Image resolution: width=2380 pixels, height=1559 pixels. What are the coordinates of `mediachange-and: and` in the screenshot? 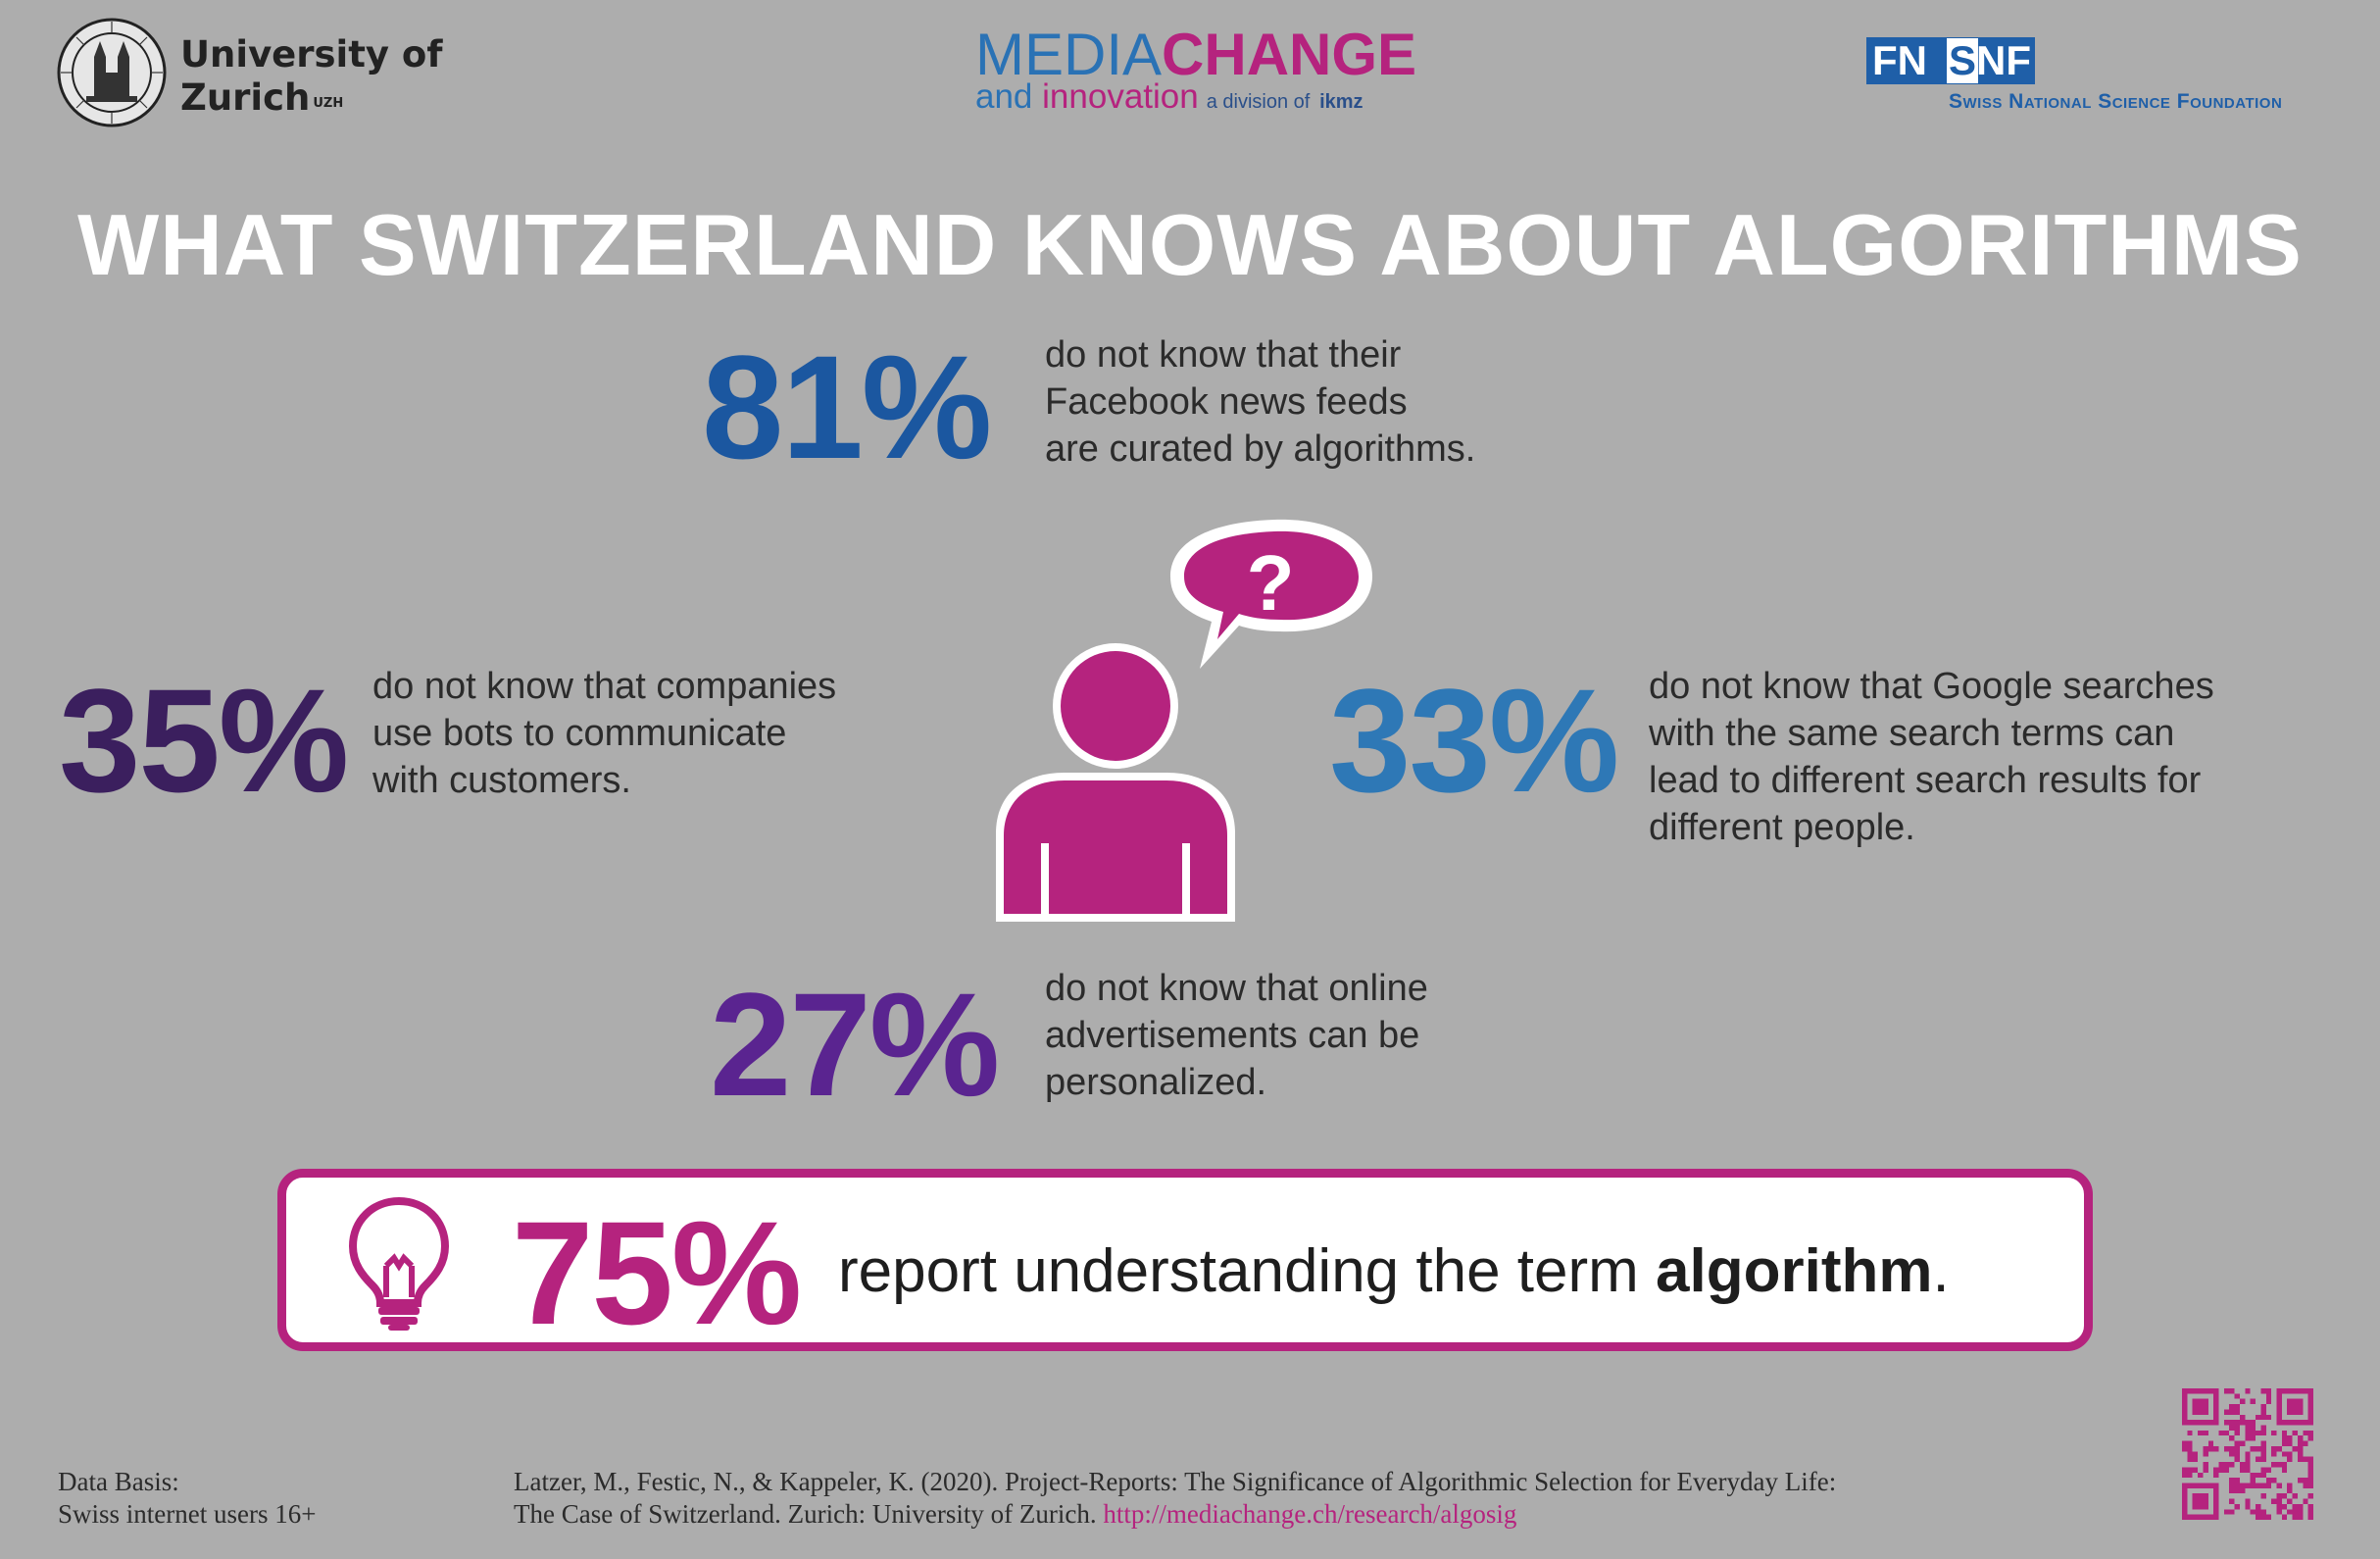 It's located at (1004, 96).